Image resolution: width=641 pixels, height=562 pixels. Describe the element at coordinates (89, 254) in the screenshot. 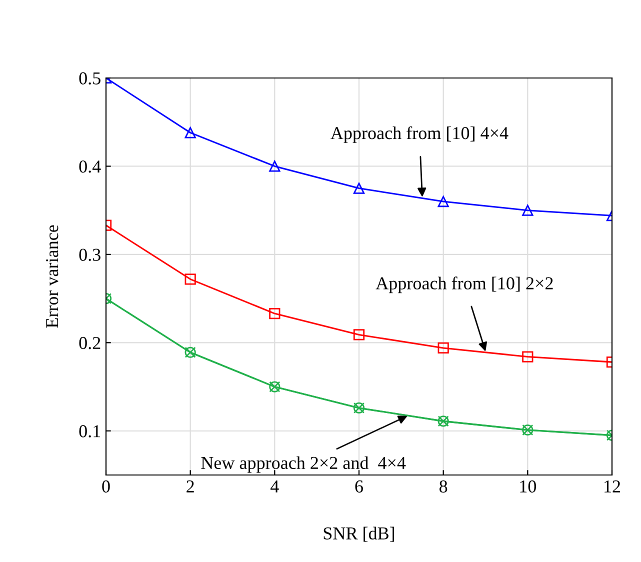

I see `y-tick-label: 0.3` at that location.